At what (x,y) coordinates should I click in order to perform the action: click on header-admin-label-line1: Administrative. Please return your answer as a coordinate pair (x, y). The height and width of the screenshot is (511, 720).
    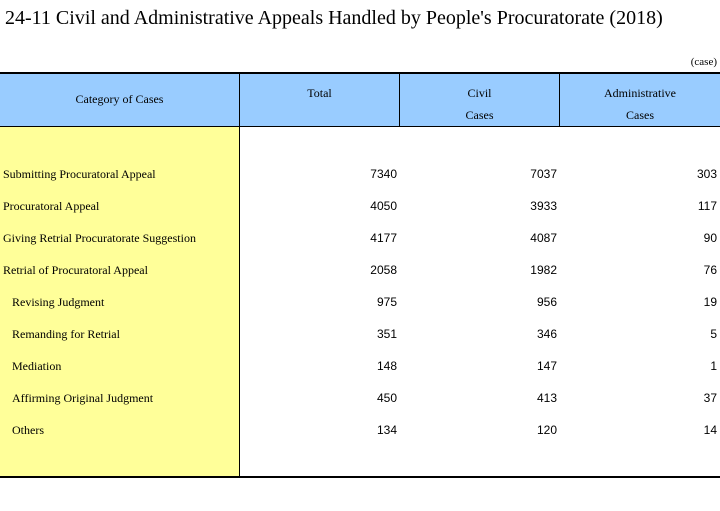
    Looking at the image, I should click on (640, 93).